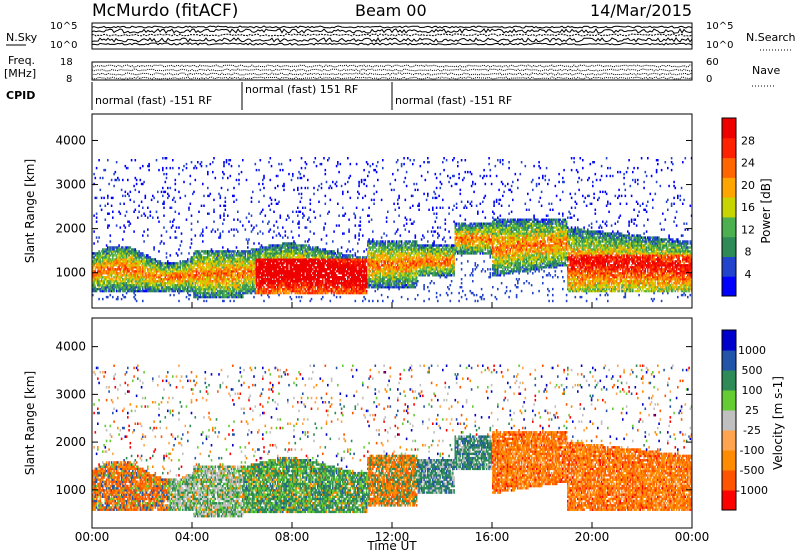 Image resolution: width=800 pixels, height=554 pixels. Describe the element at coordinates (392, 70) in the screenshot. I see `freq-panel: Freq. [MHz] 18 8 60 0 Nave` at that location.